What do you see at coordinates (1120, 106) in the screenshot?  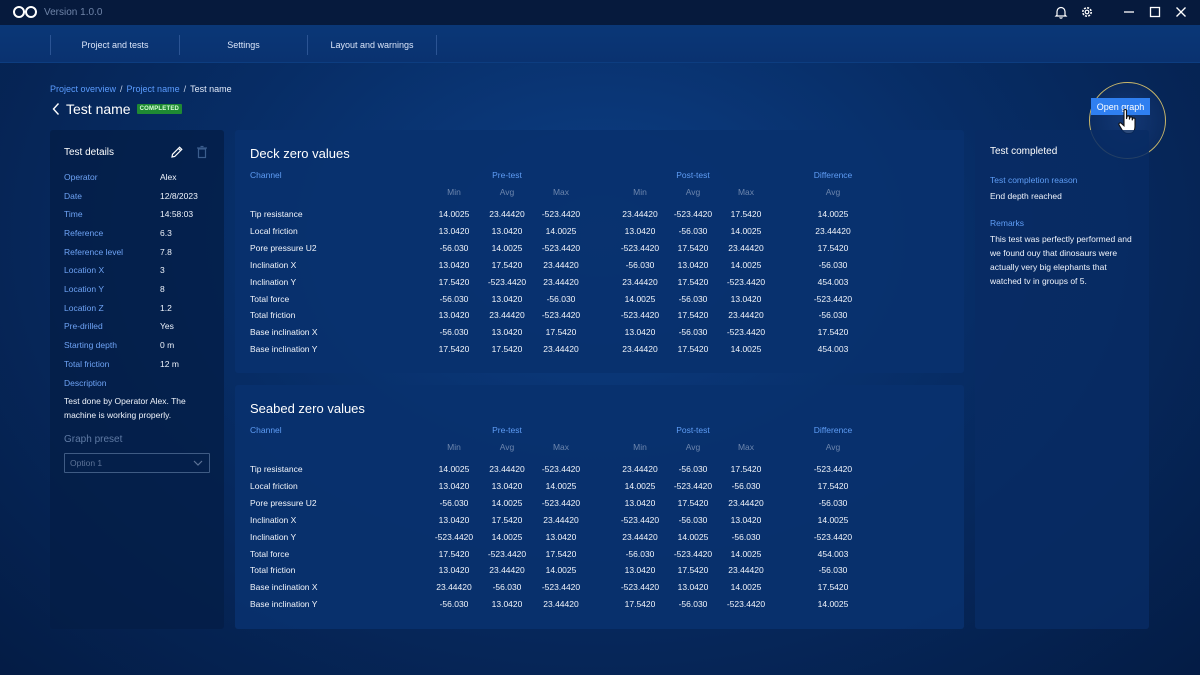 I see `open-graph-button: Open graph` at bounding box center [1120, 106].